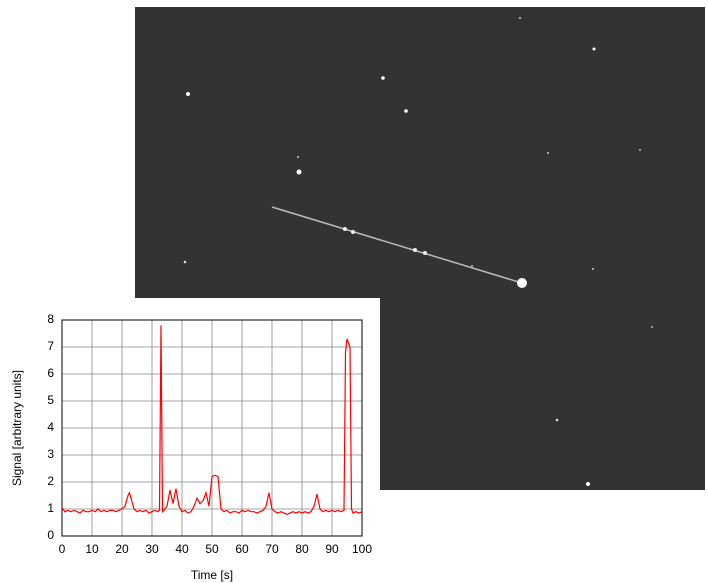 This screenshot has height=583, width=708. Describe the element at coordinates (50, 535) in the screenshot. I see `y-tick-label: 0` at that location.